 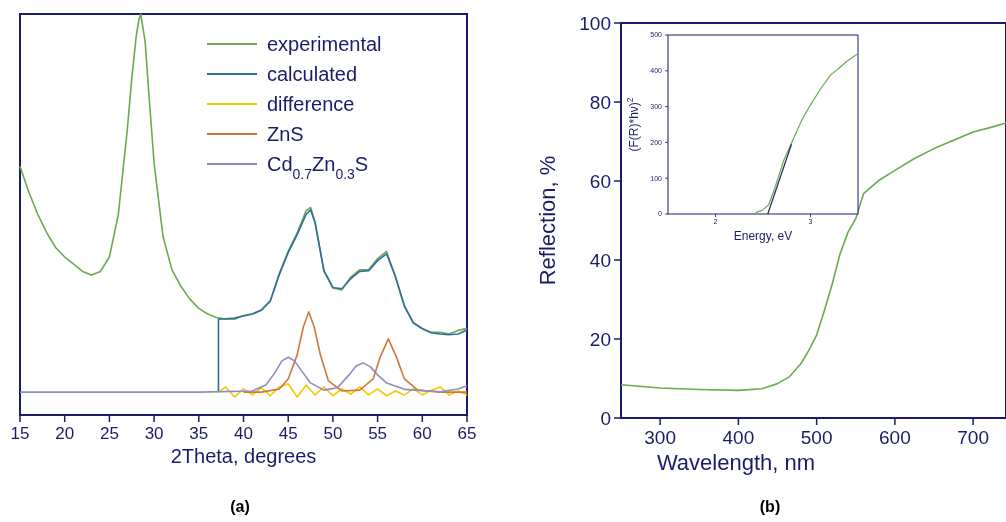 What do you see at coordinates (378, 433) in the screenshot?
I see `x-tick-label: 55` at bounding box center [378, 433].